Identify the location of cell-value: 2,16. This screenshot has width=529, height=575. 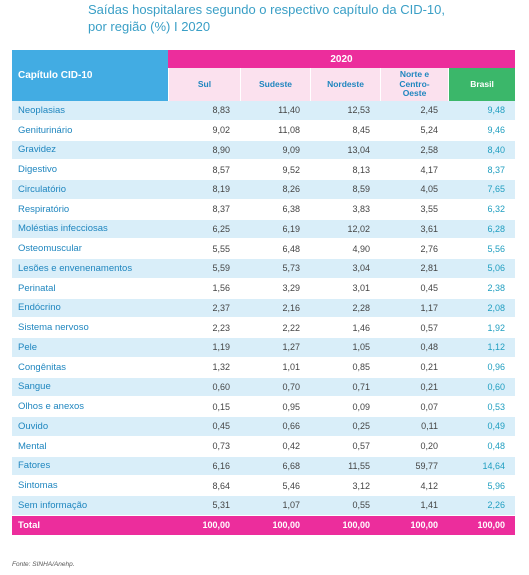
(275, 308).